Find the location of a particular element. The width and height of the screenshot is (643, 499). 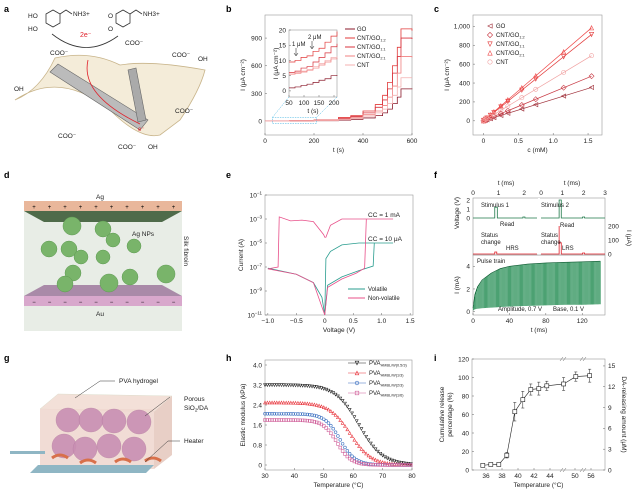

sio2-sphere is located at coordinates (68, 420).